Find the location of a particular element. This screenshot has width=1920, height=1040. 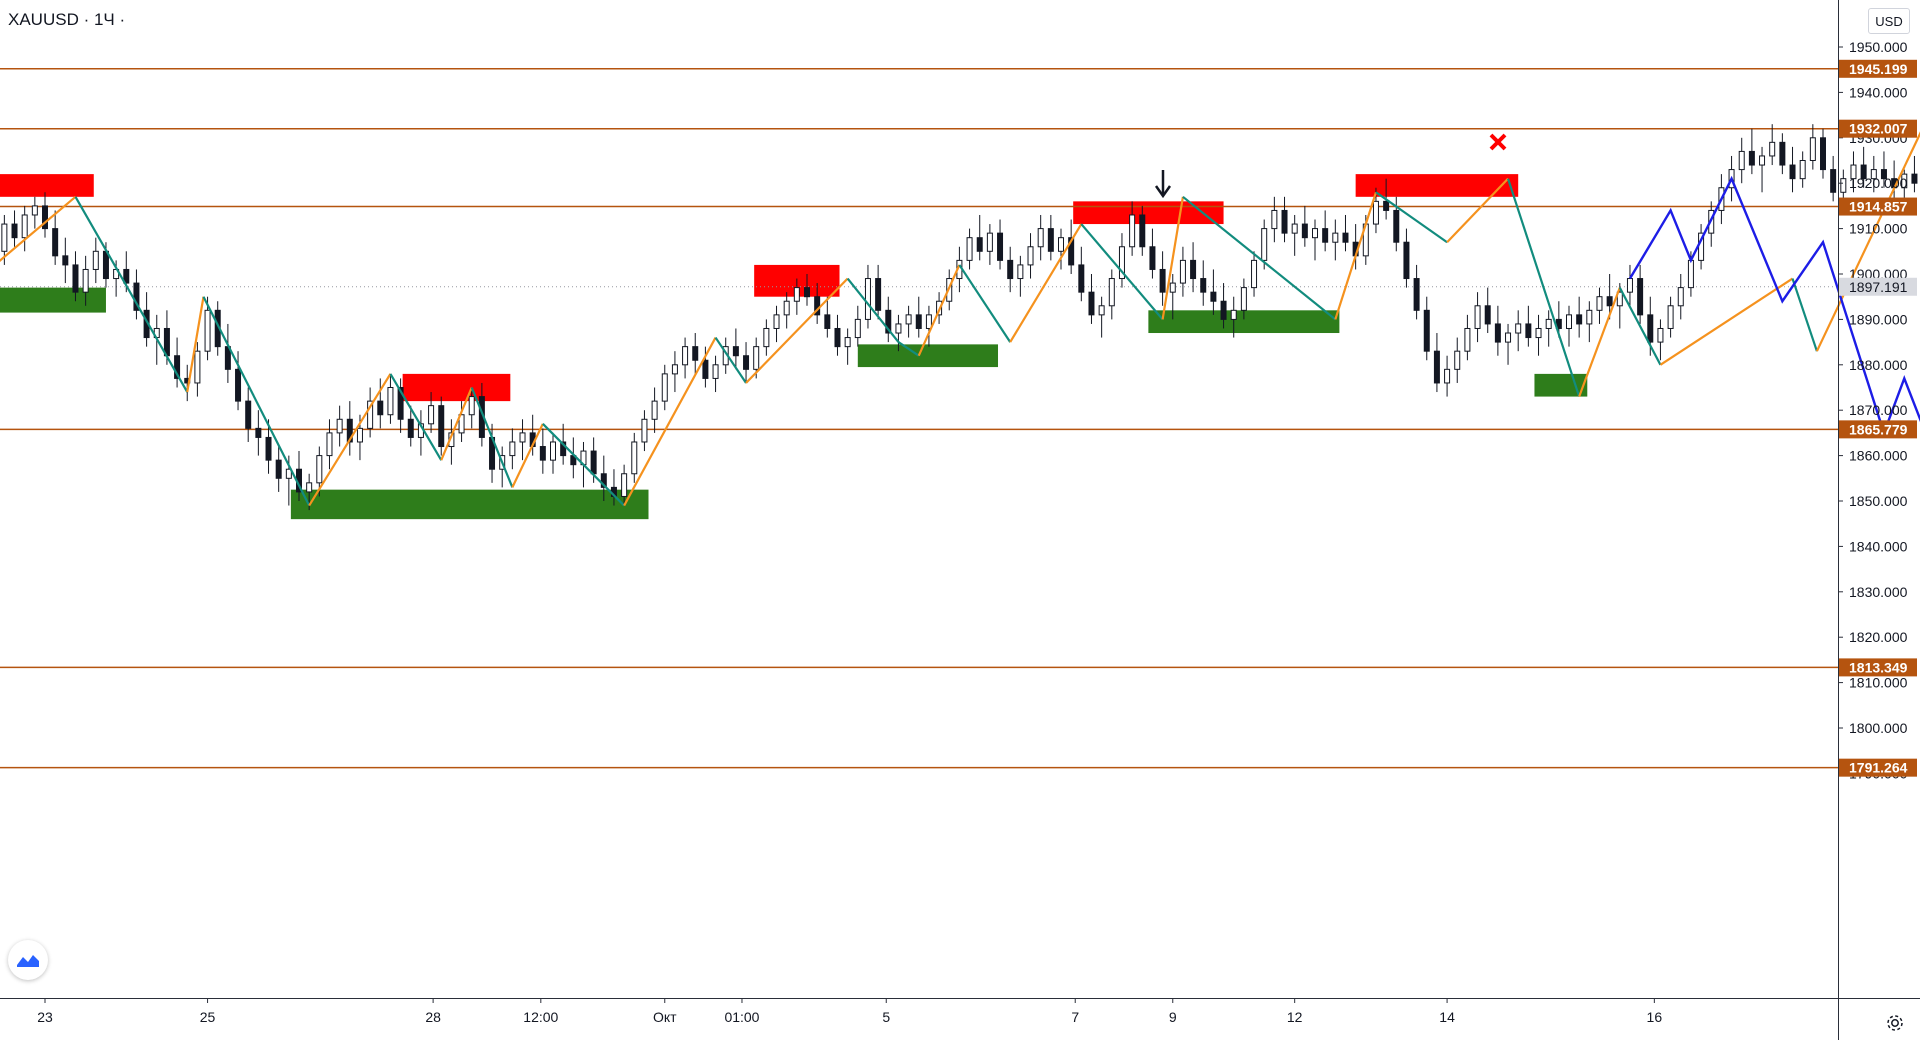

forecast-overlay is located at coordinates (1774, 306).